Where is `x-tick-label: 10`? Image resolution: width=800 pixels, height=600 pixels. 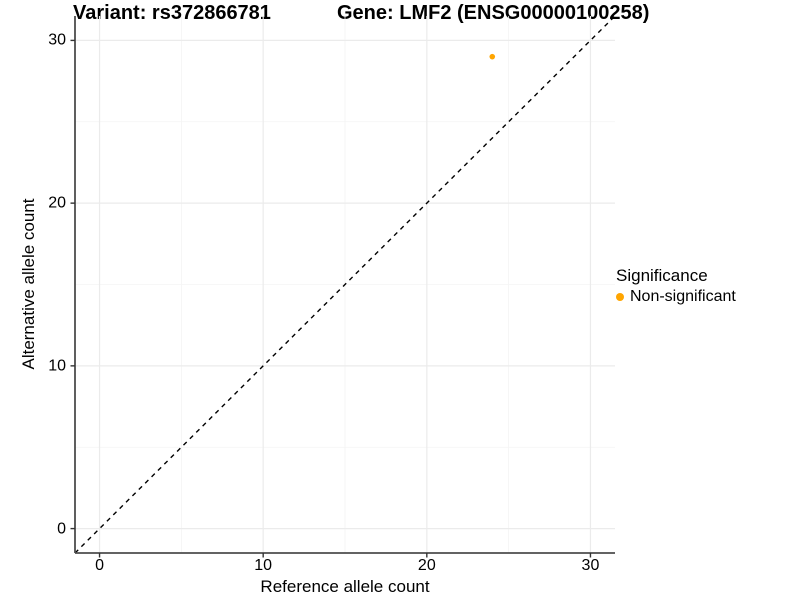 x-tick-label: 10 is located at coordinates (263, 565).